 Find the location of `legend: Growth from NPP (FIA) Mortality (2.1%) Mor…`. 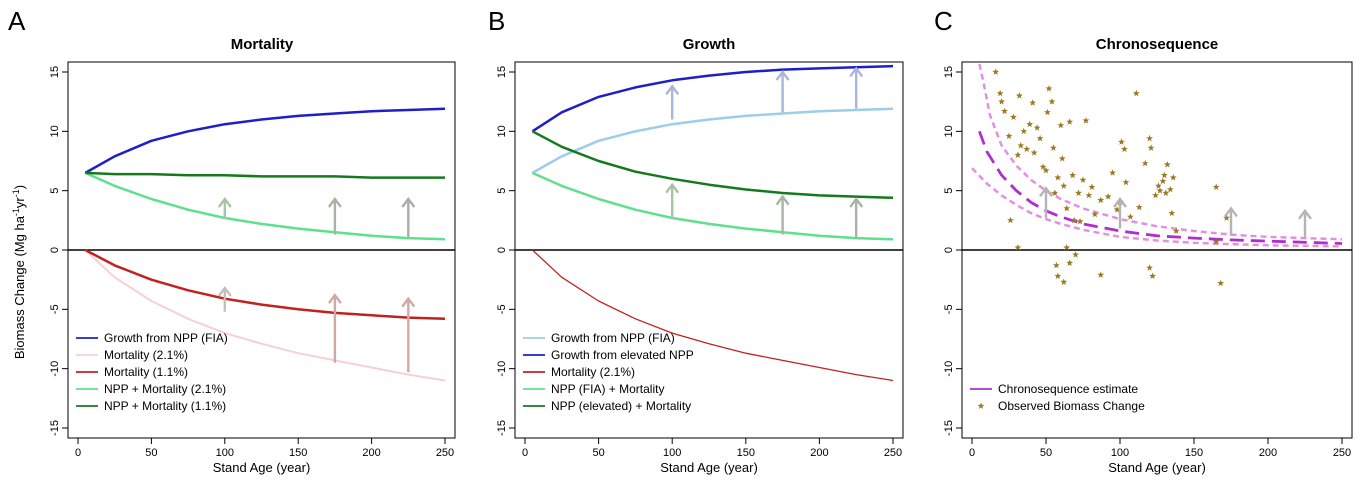

legend: Growth from NPP (FIA) Mortality (2.1%) Mor… is located at coordinates (152, 372).